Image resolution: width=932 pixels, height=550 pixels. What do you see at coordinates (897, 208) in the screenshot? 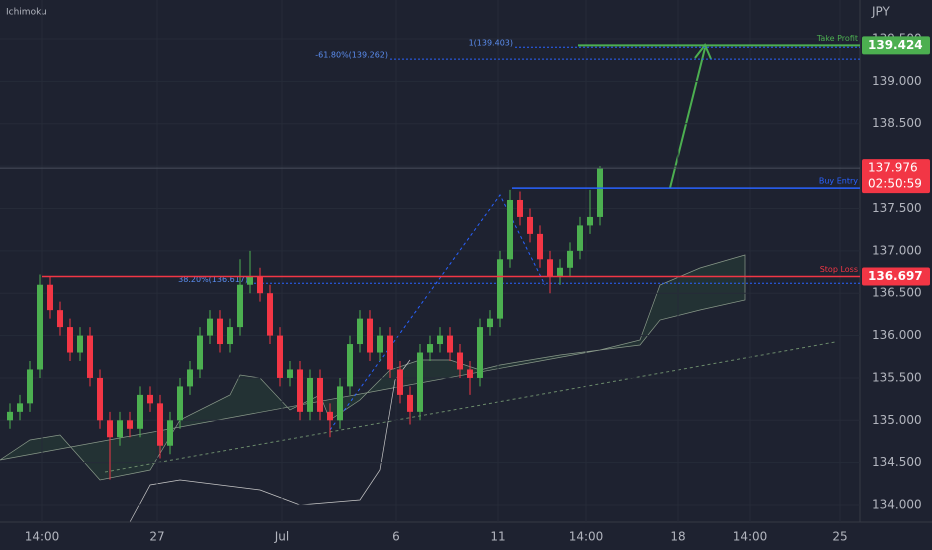
I see `y-tick-label: 137.500` at bounding box center [897, 208].